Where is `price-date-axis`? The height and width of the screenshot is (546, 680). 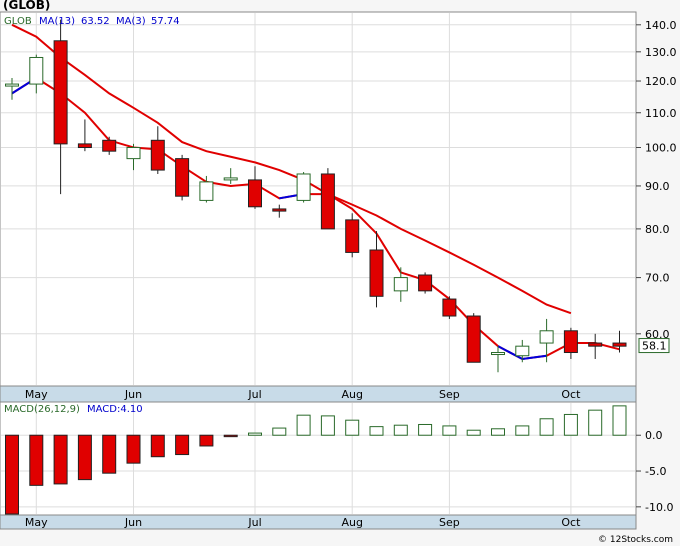 price-date-axis is located at coordinates (318, 394).